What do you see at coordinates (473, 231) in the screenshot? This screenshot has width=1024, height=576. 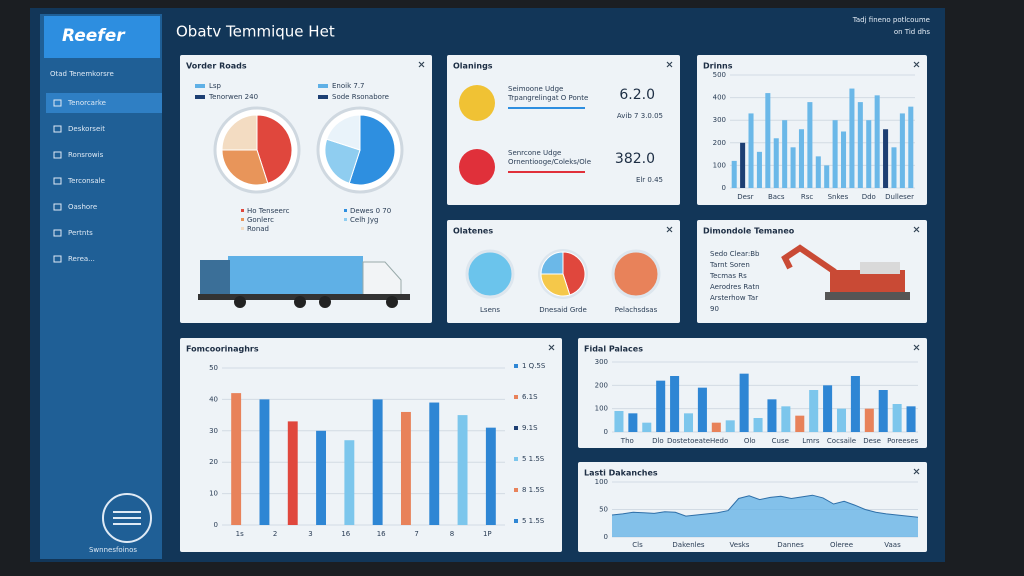 I see `panel-title: Olatenes` at bounding box center [473, 231].